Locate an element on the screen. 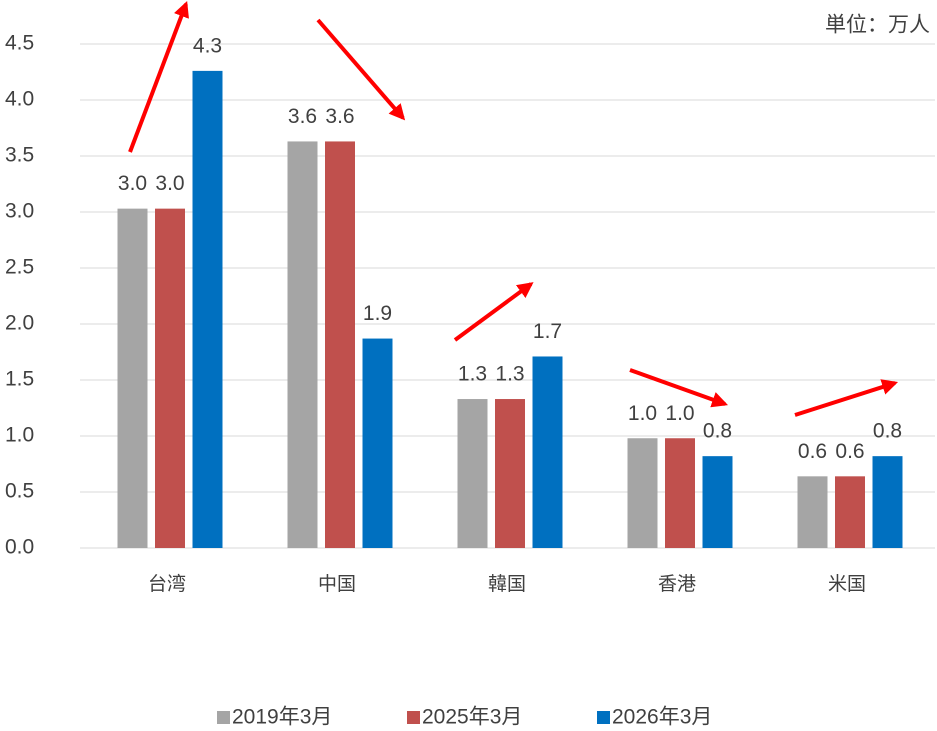  legend-label: 2019年3月 is located at coordinates (282, 717).